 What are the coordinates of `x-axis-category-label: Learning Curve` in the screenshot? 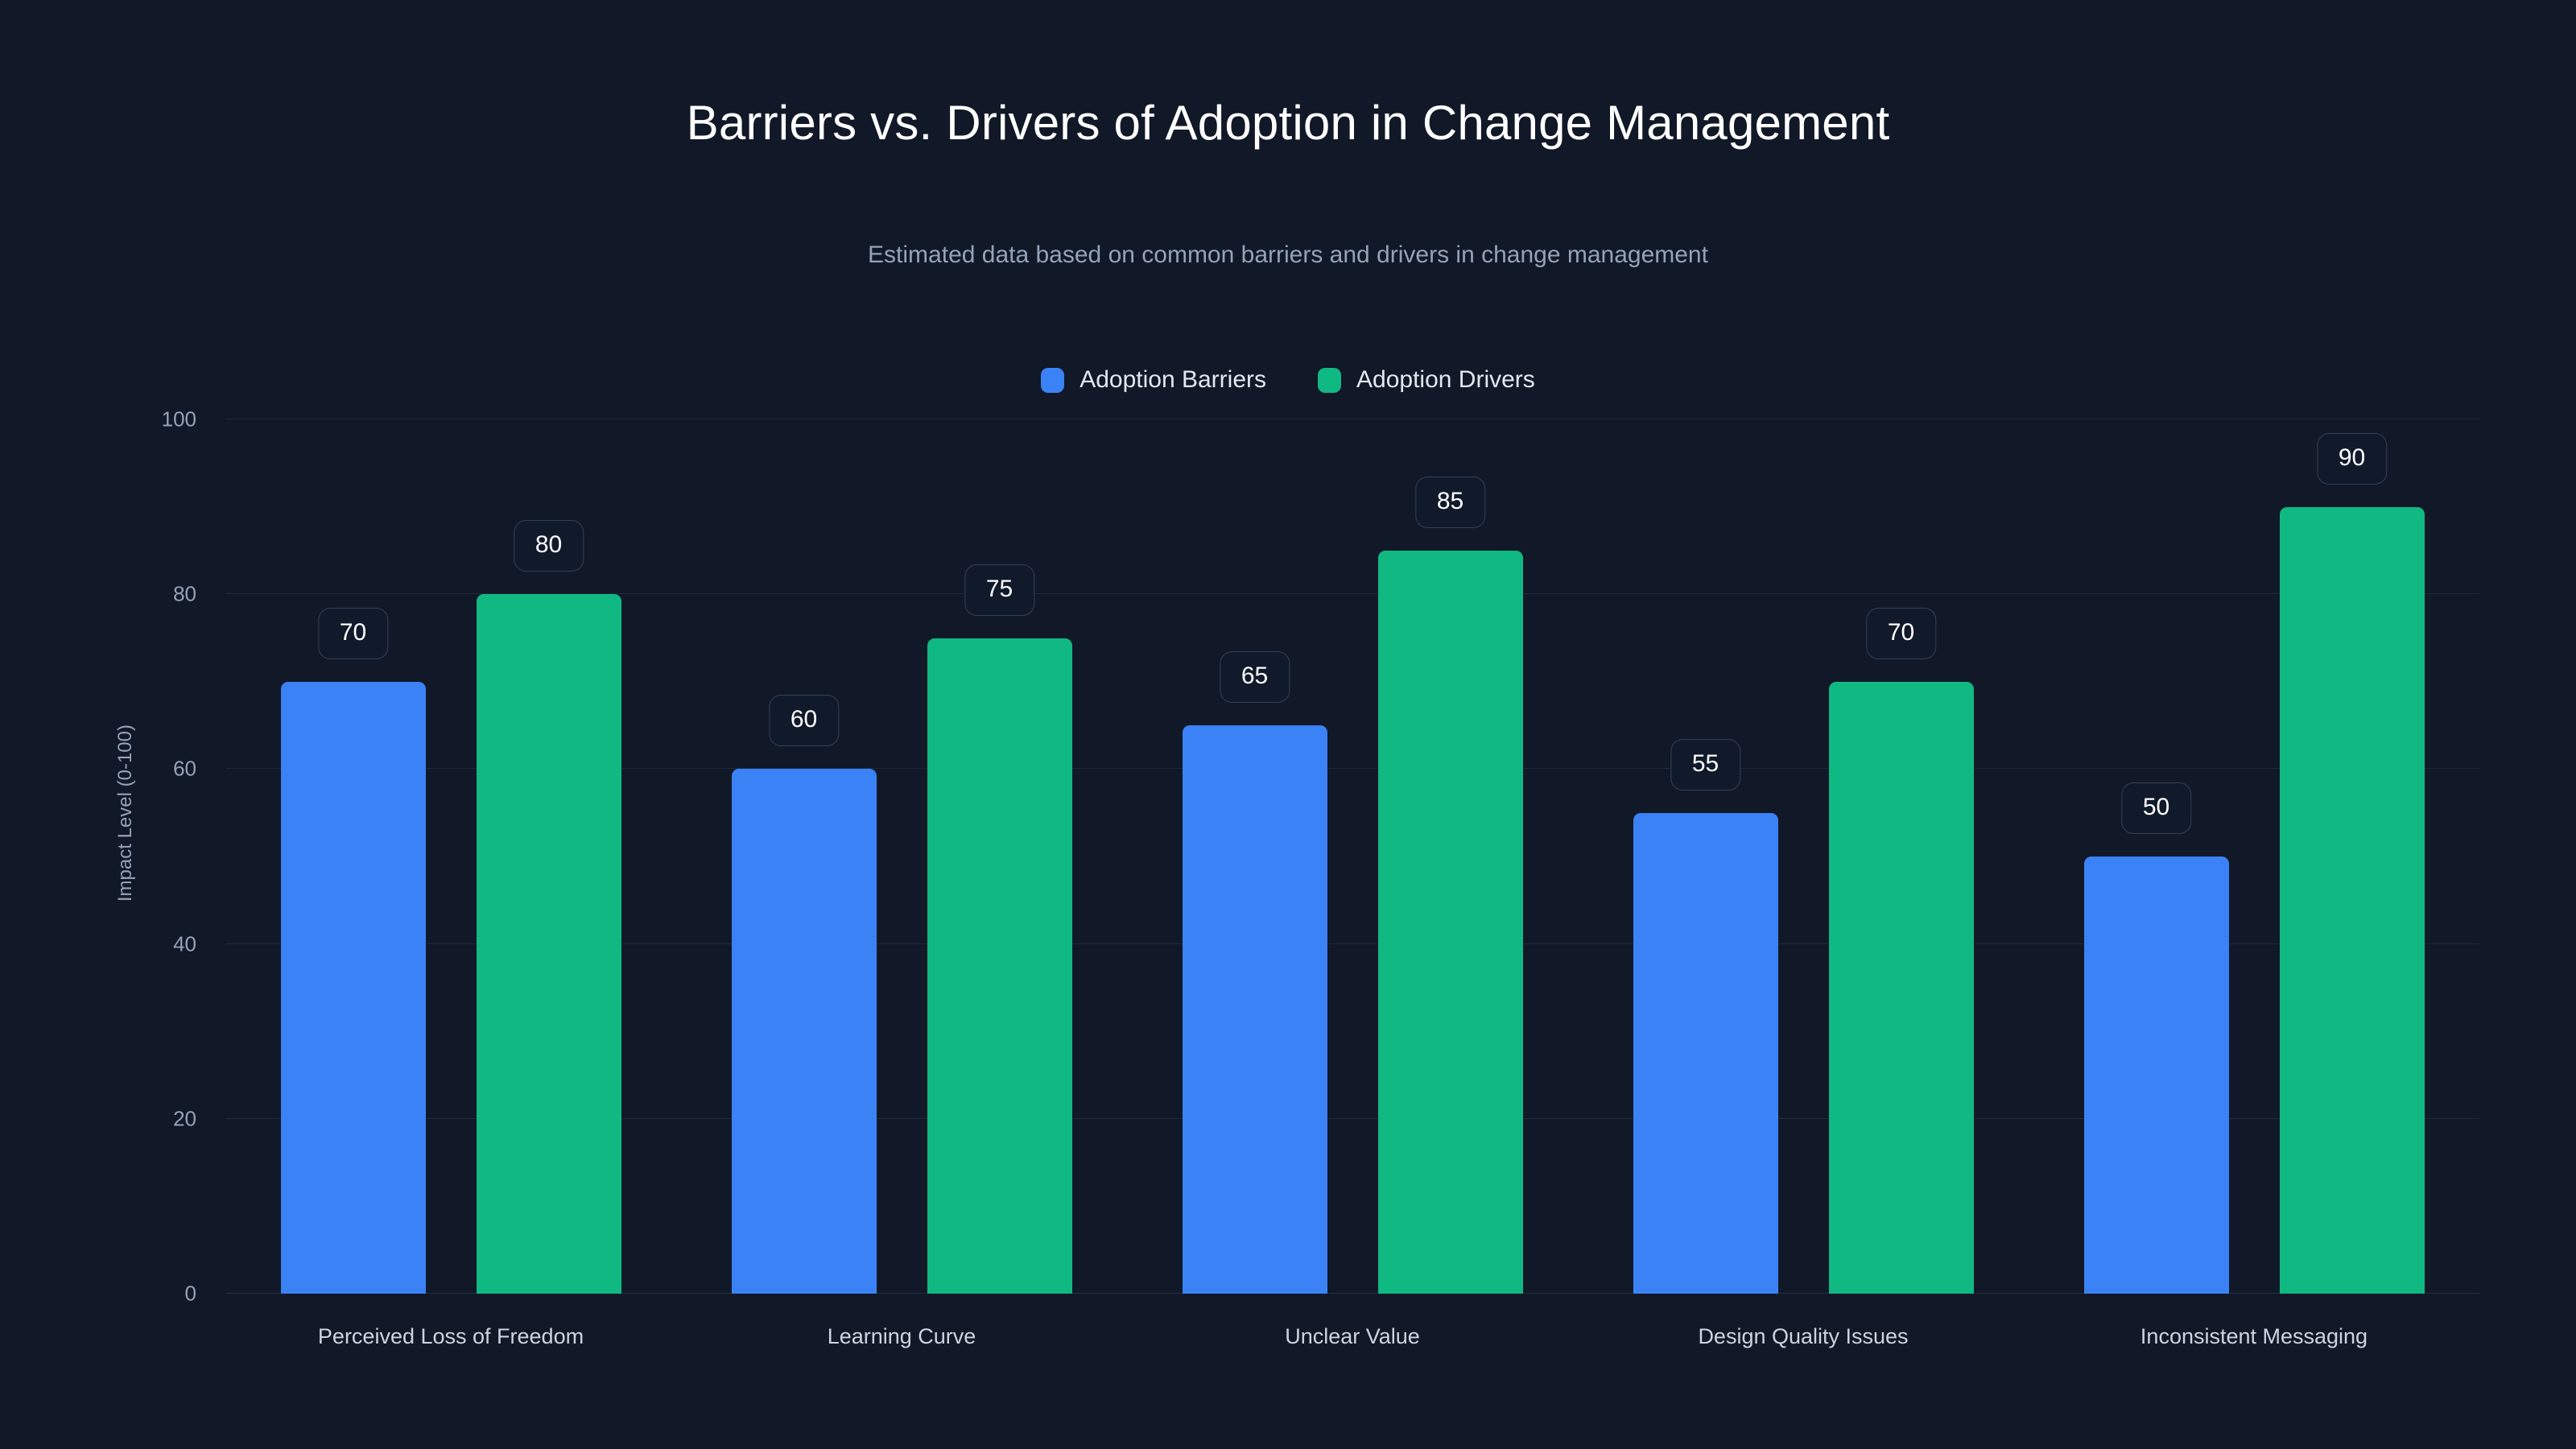 It's located at (901, 1336).